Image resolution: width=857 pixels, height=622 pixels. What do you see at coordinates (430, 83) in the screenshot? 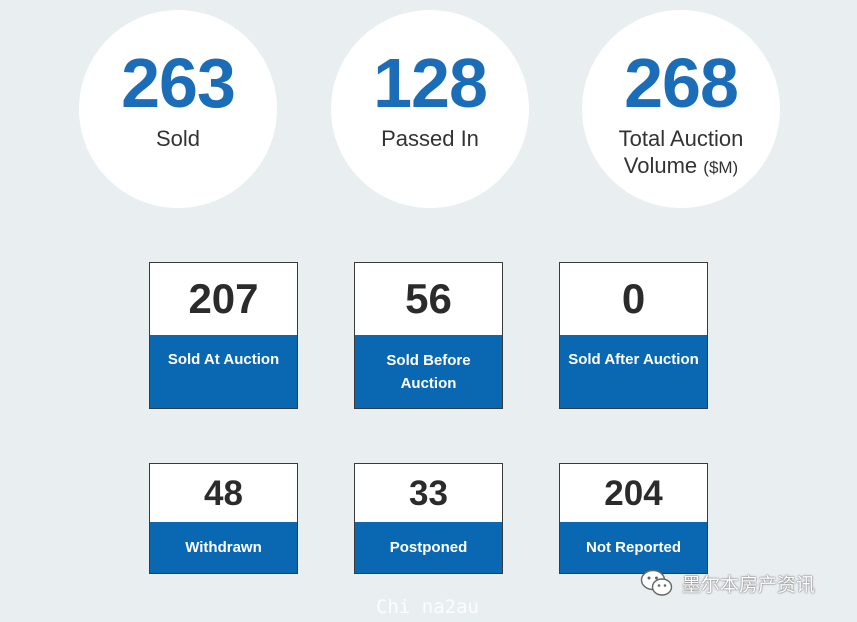
I see `passed-in-count: 128` at bounding box center [430, 83].